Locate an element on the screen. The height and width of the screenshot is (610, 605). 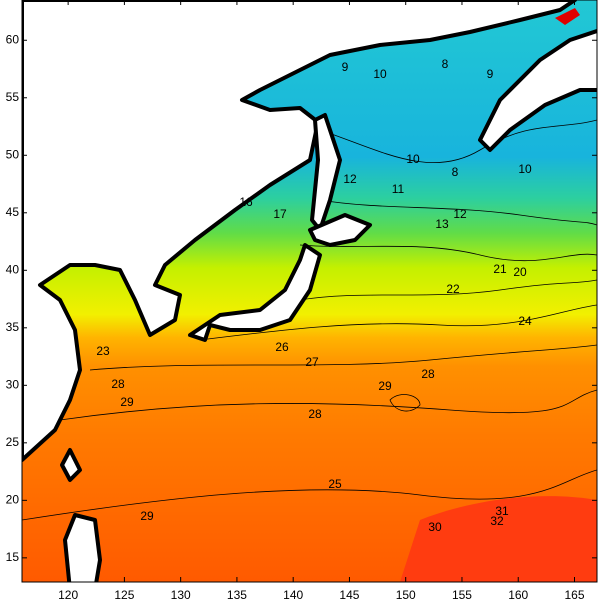
sakhalin is located at coordinates (326, 172).